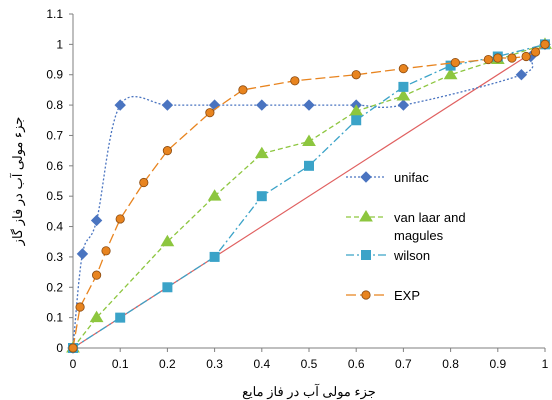 Image resolution: width=552 pixels, height=400 pixels. Describe the element at coordinates (54, 105) in the screenshot. I see `y-tick-label: 0.8` at that location.